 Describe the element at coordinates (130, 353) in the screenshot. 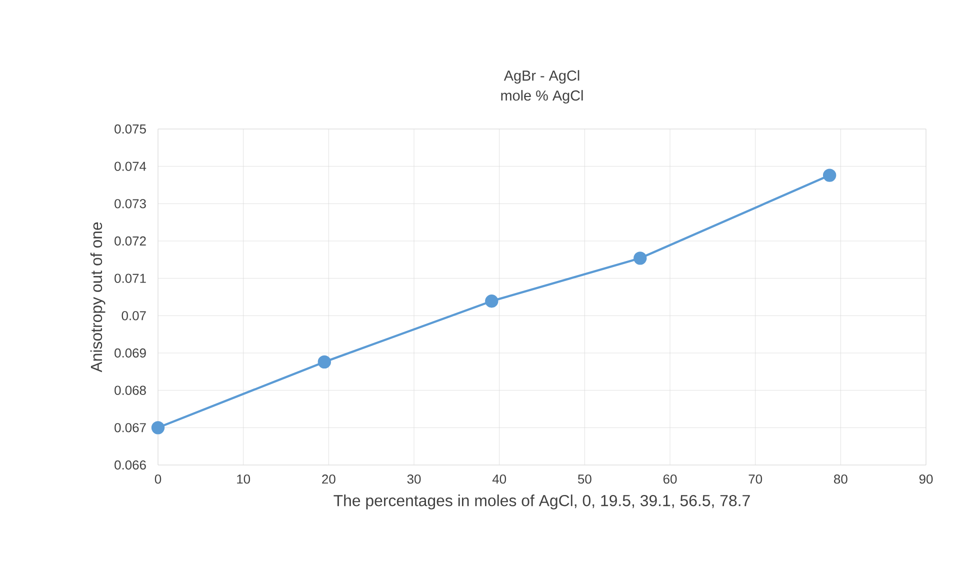

I see `y-tick-label: 0.069` at that location.